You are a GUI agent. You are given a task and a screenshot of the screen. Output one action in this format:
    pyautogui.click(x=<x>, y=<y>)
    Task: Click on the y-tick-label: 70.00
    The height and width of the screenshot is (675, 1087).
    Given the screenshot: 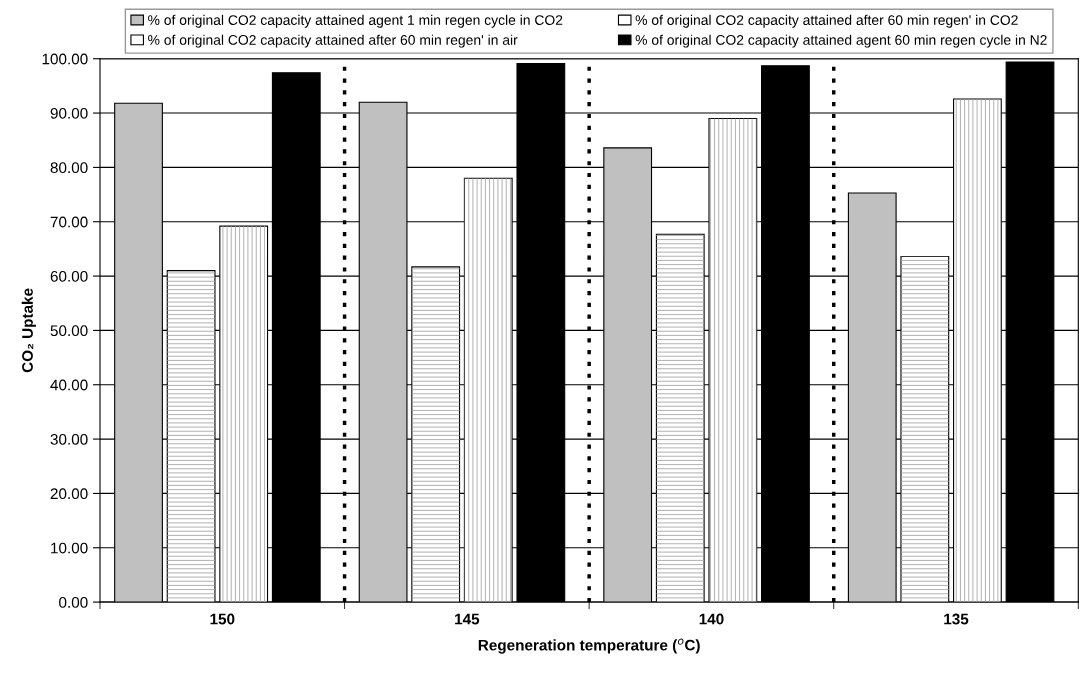 What is the action you would take?
    pyautogui.click(x=69, y=222)
    